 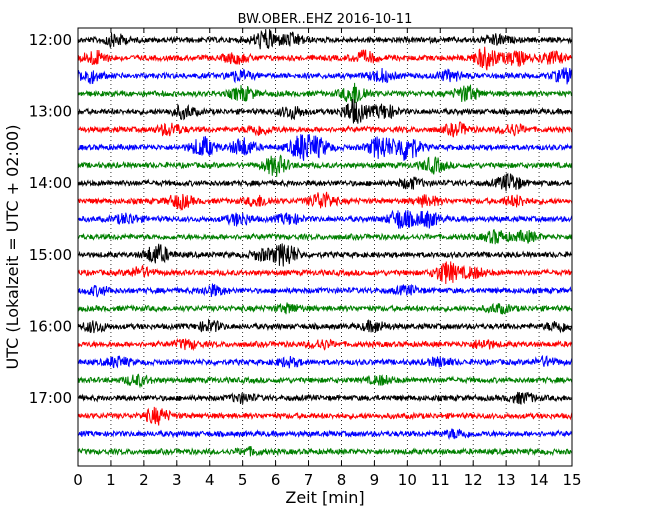 I want to click on x-tick-label: 6, so click(x=276, y=480).